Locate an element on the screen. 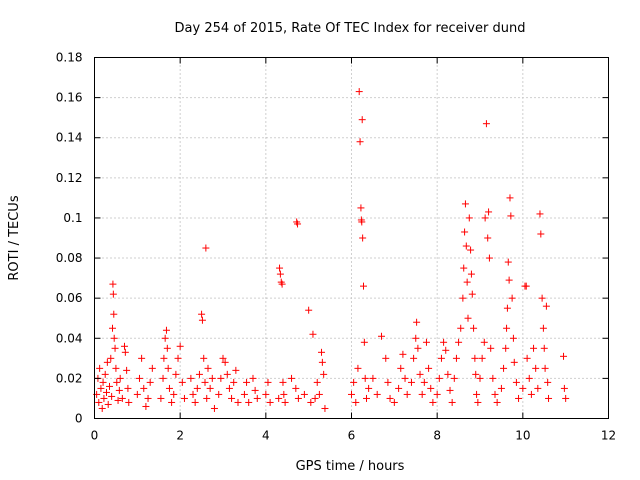 Image resolution: width=640 pixels, height=480 pixels. x-tick-label: 8 is located at coordinates (437, 436).